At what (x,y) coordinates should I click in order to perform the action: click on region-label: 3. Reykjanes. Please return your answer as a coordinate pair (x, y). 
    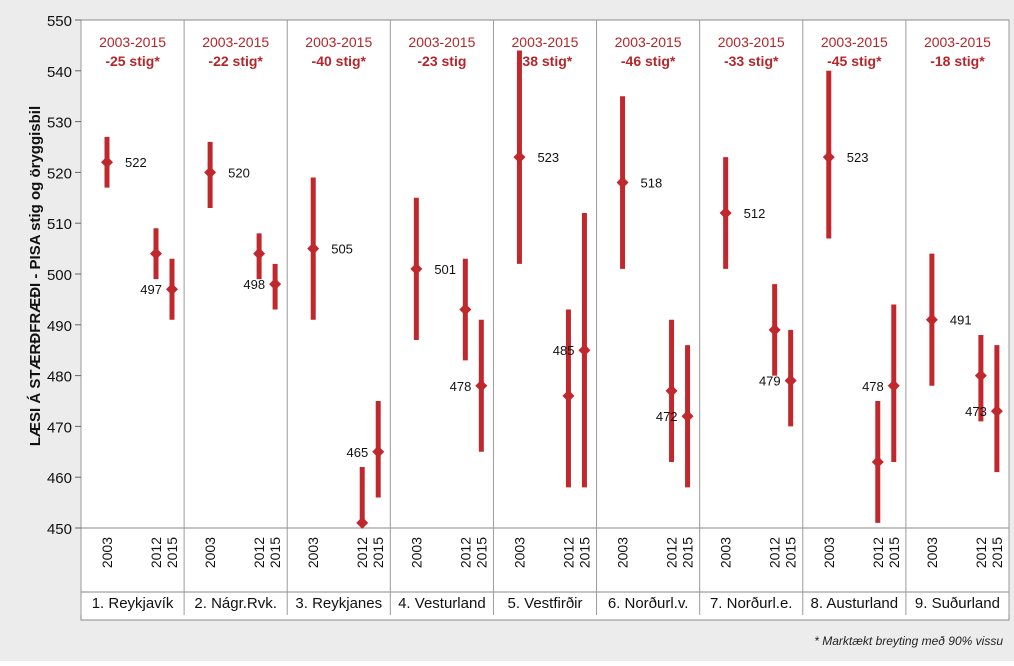
    Looking at the image, I should click on (338, 603).